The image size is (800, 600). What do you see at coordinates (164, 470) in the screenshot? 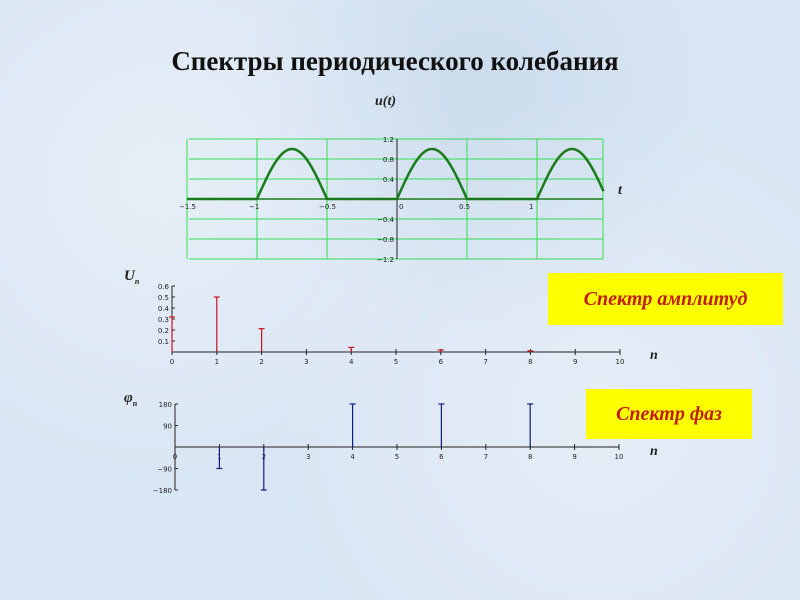
I see `phase-y-tick-label: −90` at bounding box center [164, 470].